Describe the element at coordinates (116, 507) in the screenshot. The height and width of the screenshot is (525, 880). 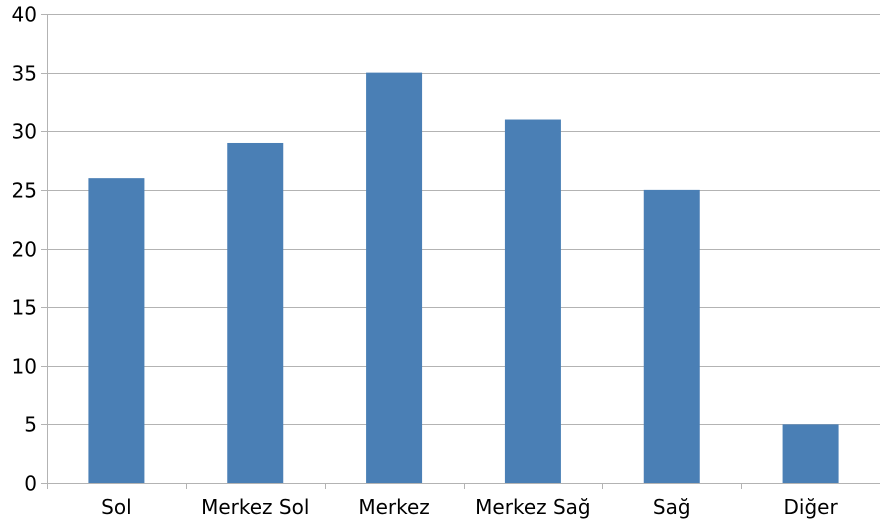
I see `x-tick-label: Sol` at that location.